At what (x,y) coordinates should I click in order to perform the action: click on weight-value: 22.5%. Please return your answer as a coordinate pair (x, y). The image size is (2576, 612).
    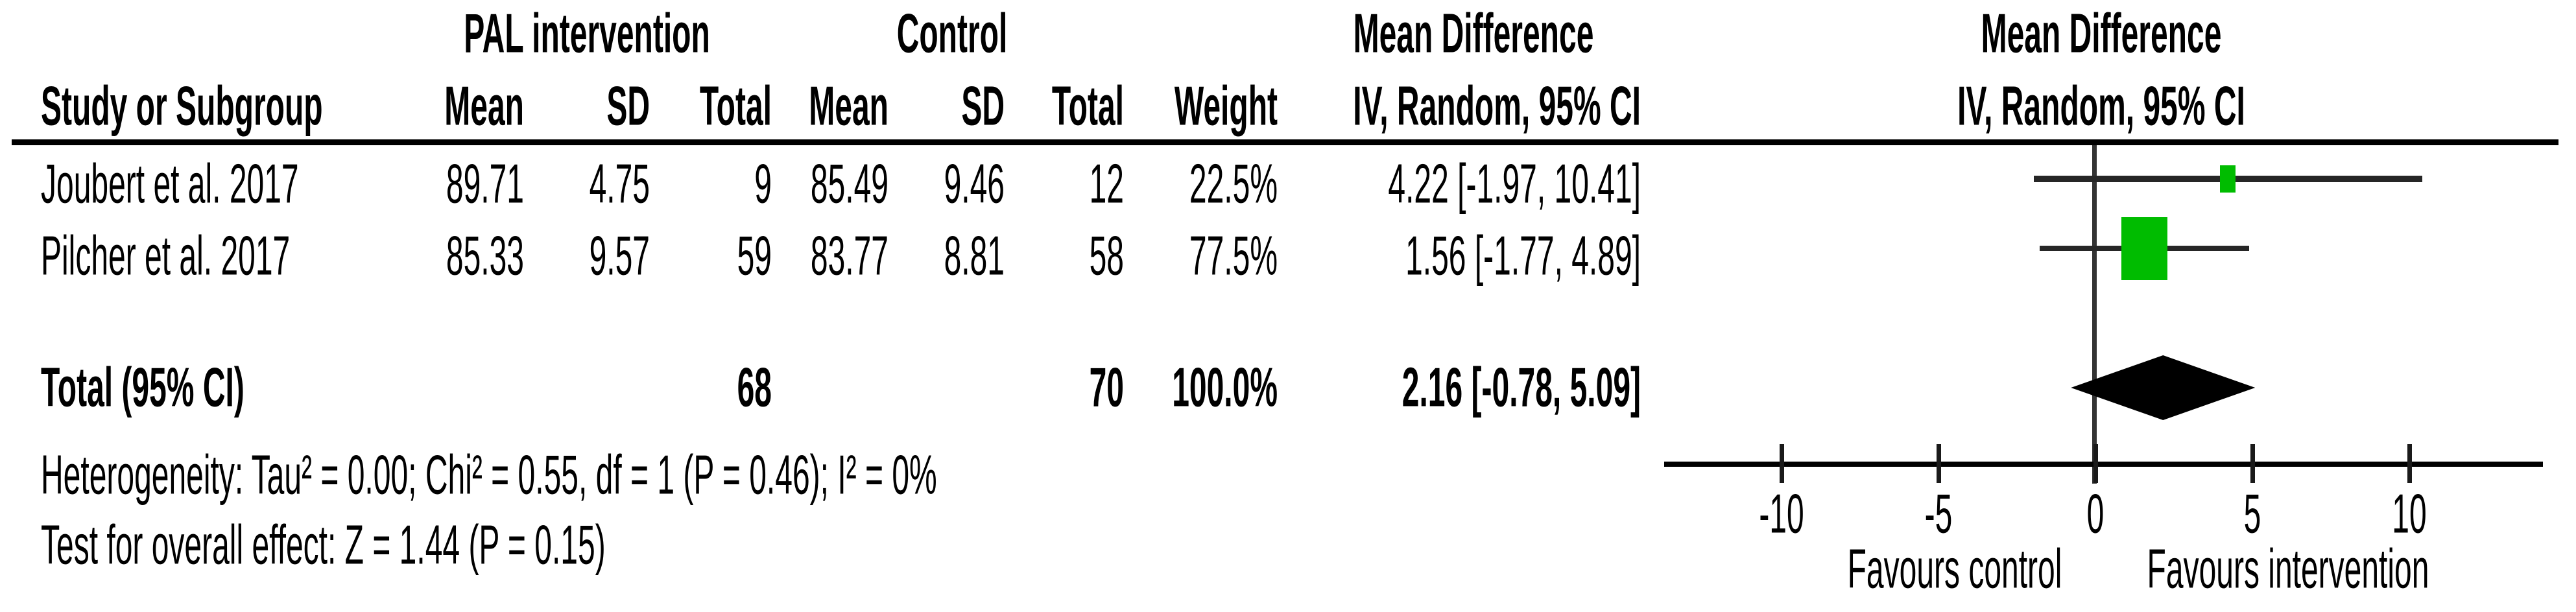
    Looking at the image, I should click on (1233, 185).